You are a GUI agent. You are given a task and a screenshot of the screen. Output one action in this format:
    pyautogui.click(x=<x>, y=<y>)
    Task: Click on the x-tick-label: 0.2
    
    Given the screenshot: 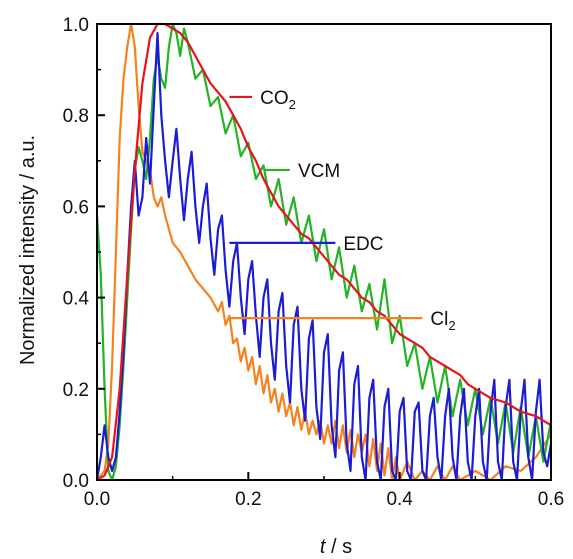 What is the action you would take?
    pyautogui.click(x=248, y=499)
    